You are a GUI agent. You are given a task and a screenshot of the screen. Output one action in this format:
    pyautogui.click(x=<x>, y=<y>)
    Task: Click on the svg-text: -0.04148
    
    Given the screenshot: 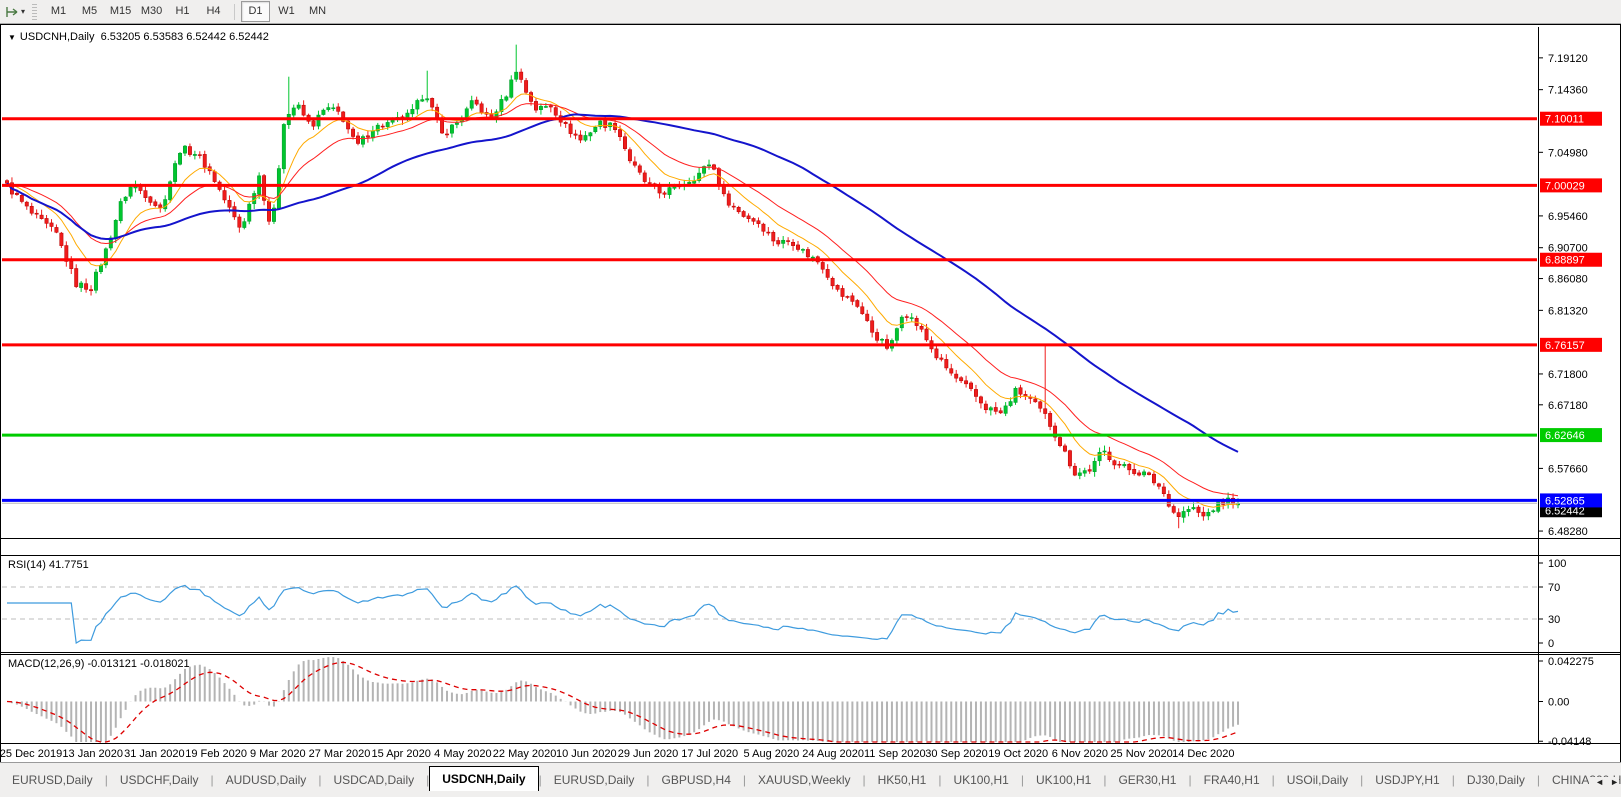 What is the action you would take?
    pyautogui.click(x=1569, y=742)
    